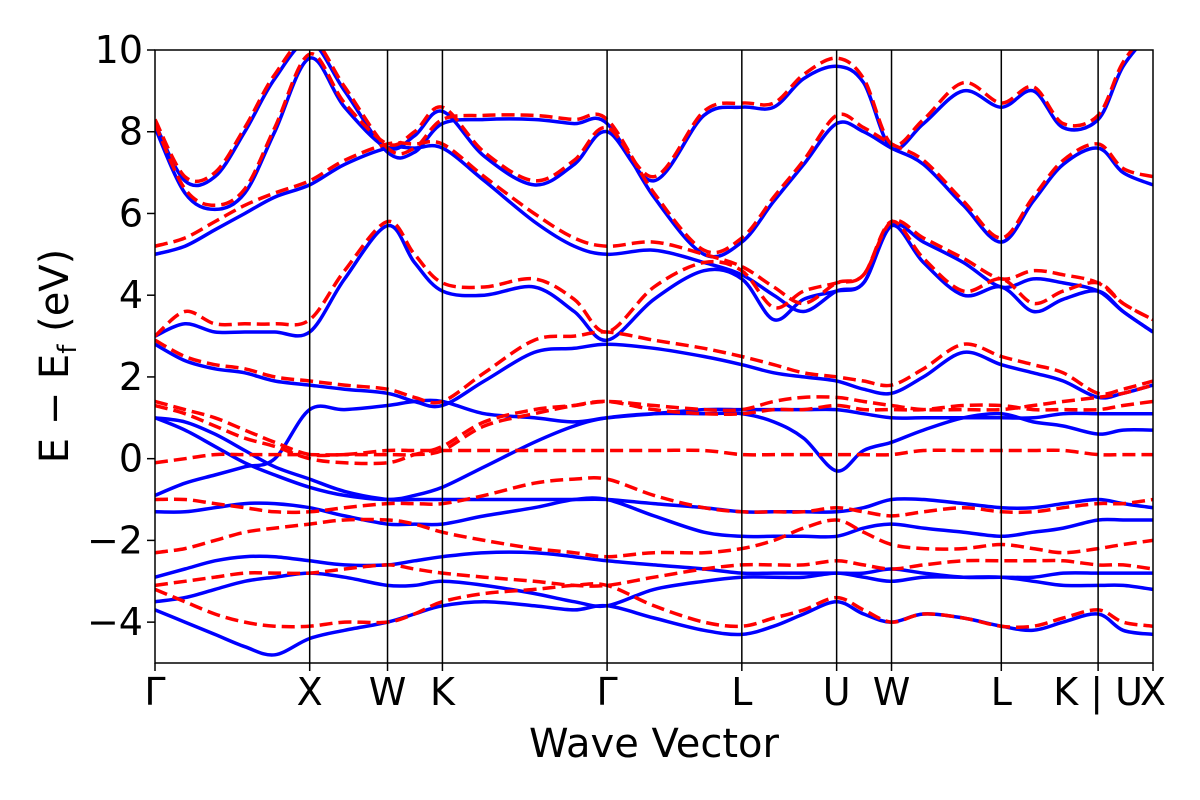 This screenshot has height=800, width=1200. Describe the element at coordinates (68, 349) in the screenshot. I see `y-axis-title-subscript: f` at that location.